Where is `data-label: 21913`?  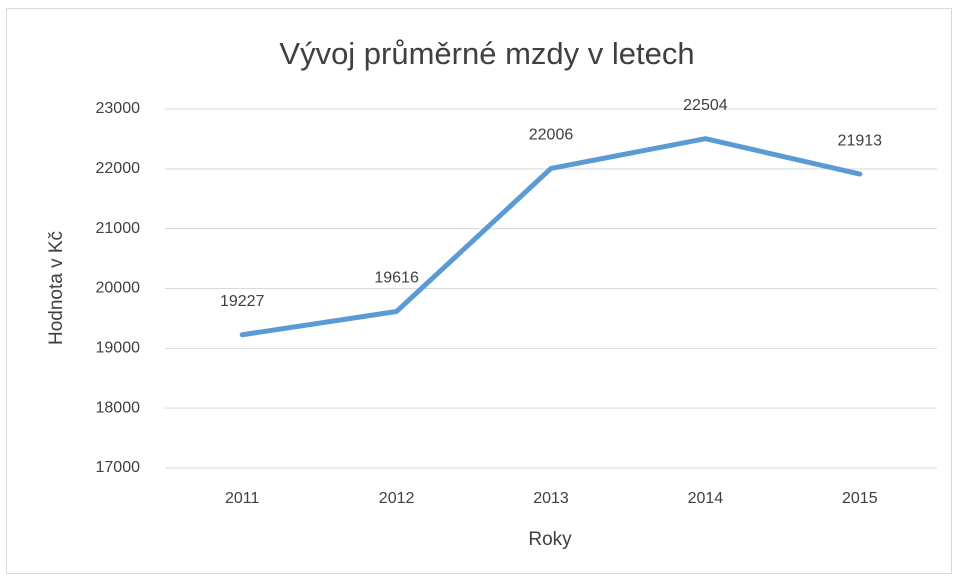 data-label: 21913 is located at coordinates (860, 140).